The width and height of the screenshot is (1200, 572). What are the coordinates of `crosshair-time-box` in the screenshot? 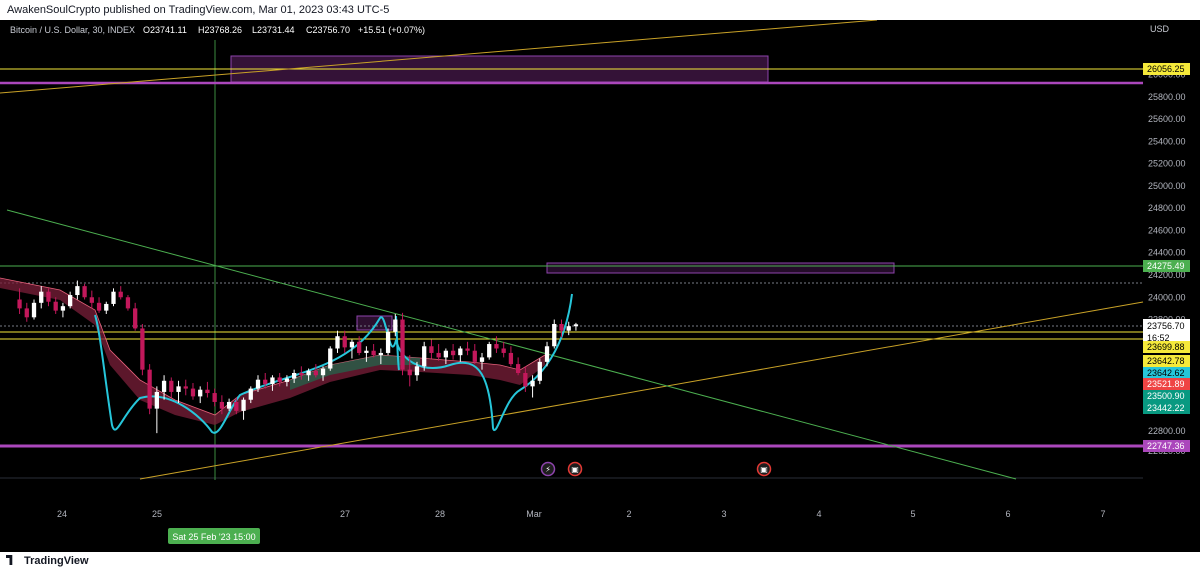 It's located at (214, 536).